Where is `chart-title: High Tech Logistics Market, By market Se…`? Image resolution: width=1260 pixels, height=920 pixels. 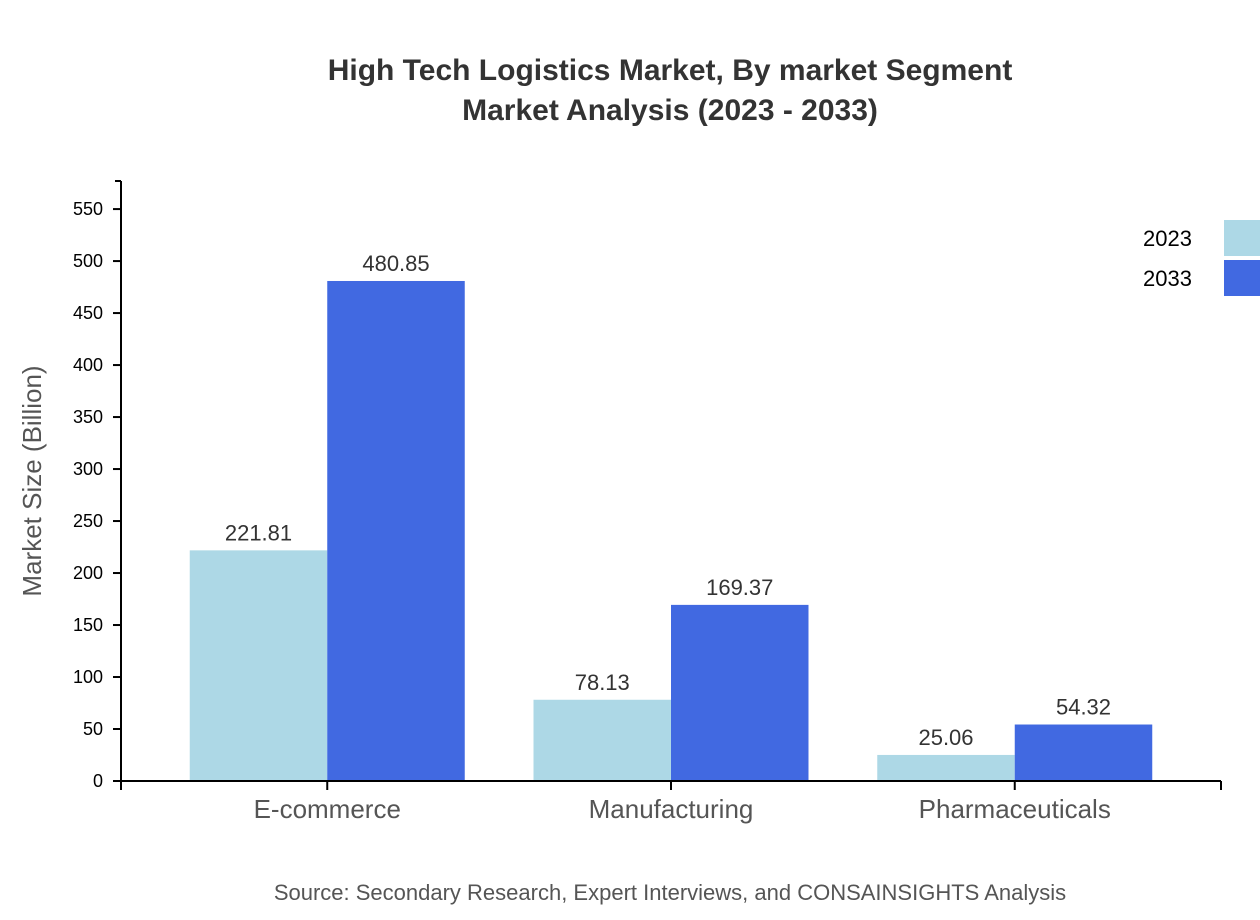 chart-title: High Tech Logistics Market, By market Se… is located at coordinates (670, 70).